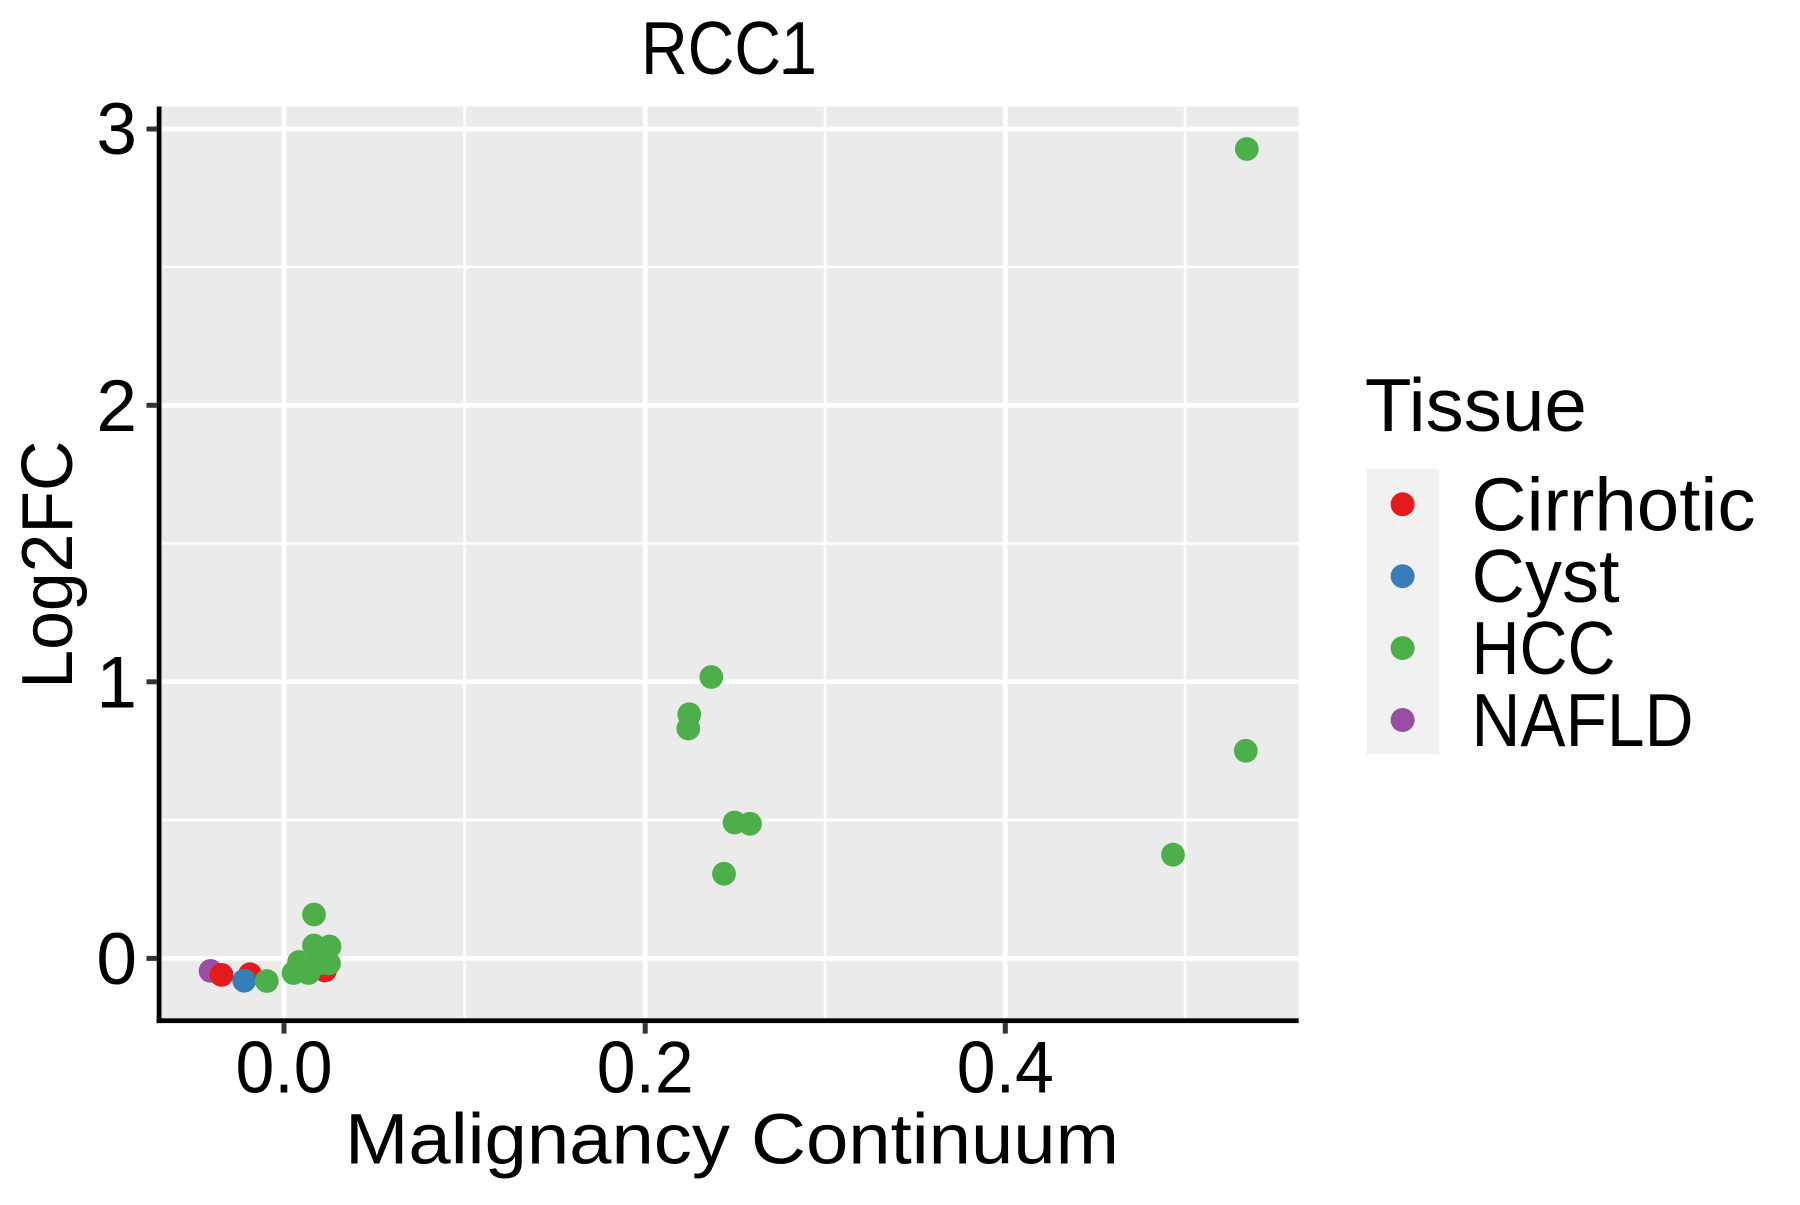 Image resolution: width=1800 pixels, height=1205 pixels. I want to click on svg-text: 0, so click(116, 959).